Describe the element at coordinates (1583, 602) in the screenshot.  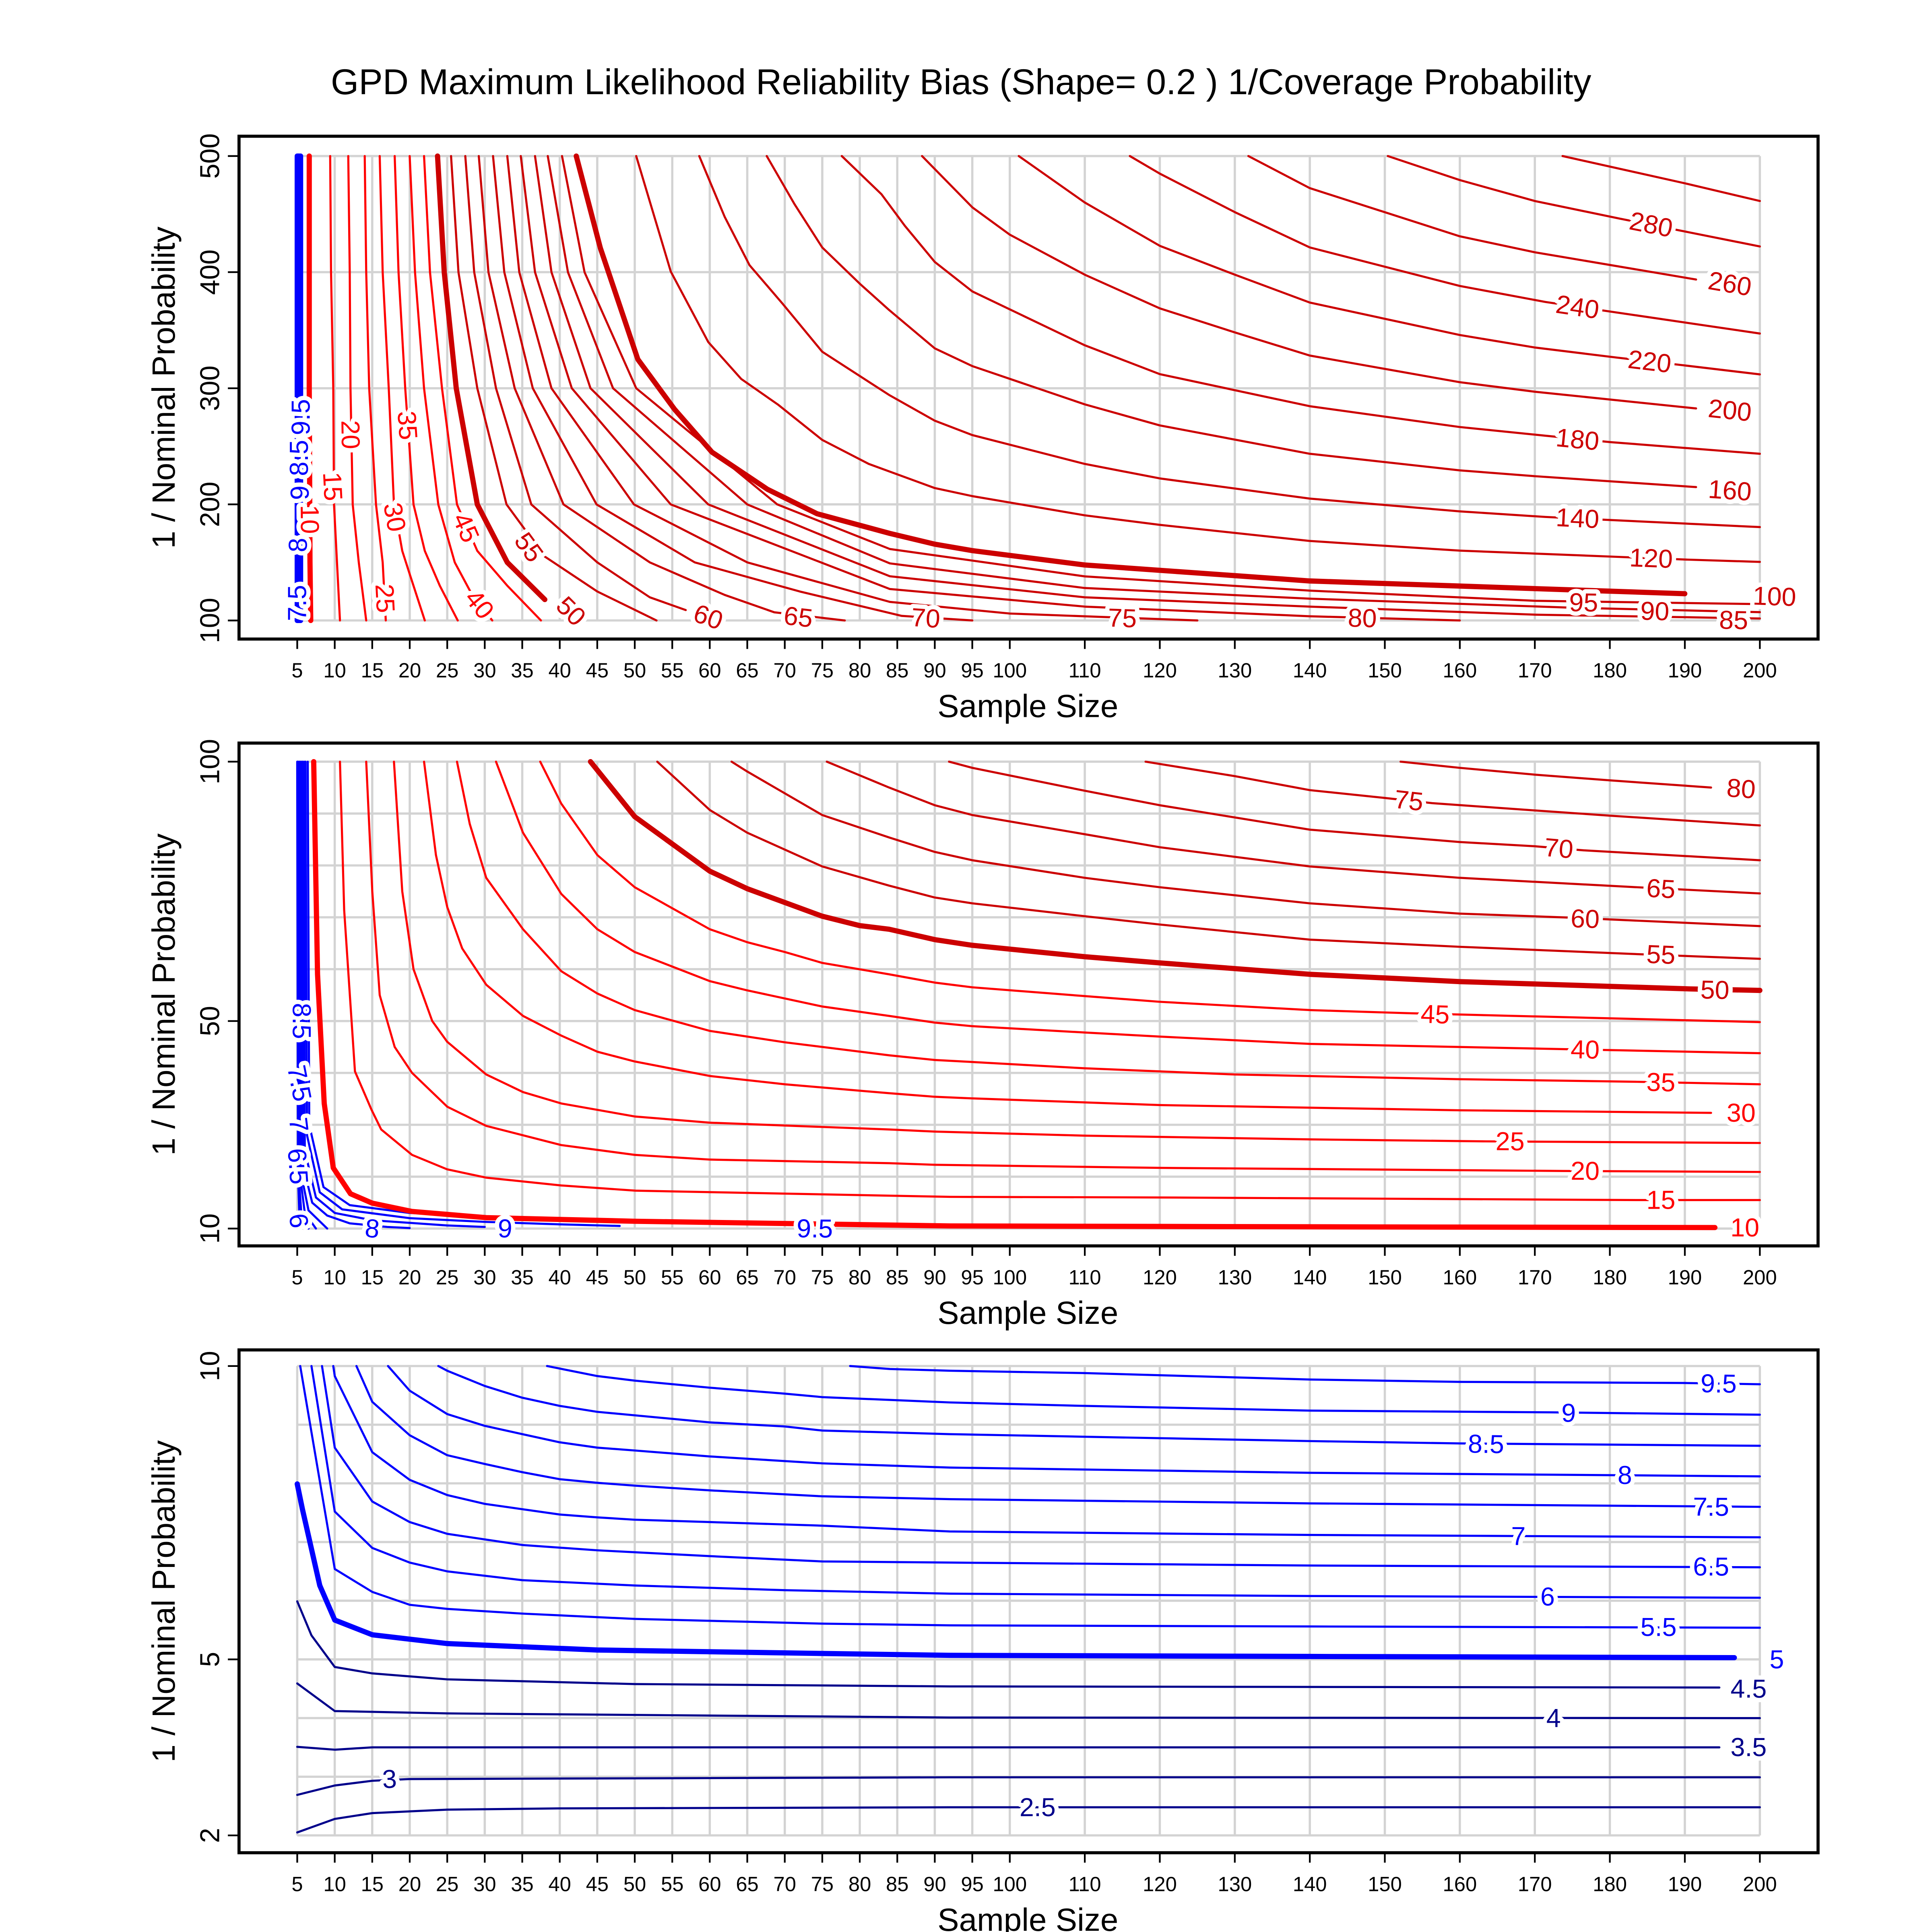
I see `contour-label-95: 95` at that location.